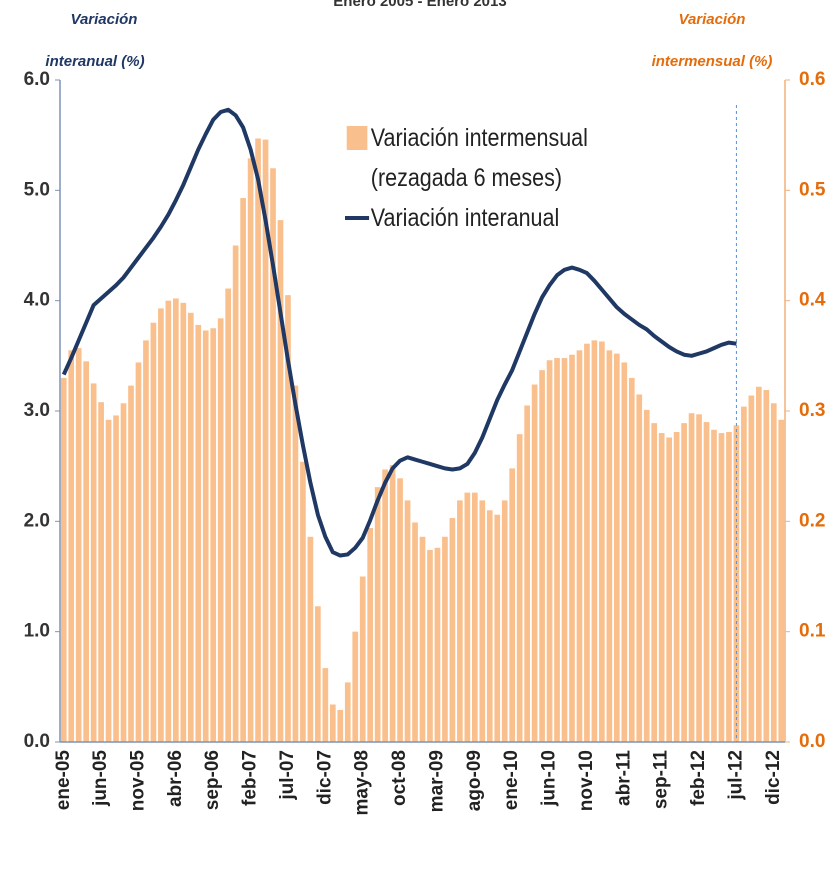 The width and height of the screenshot is (834, 887). I want to click on y2-tick-label: 0.2, so click(812, 520).